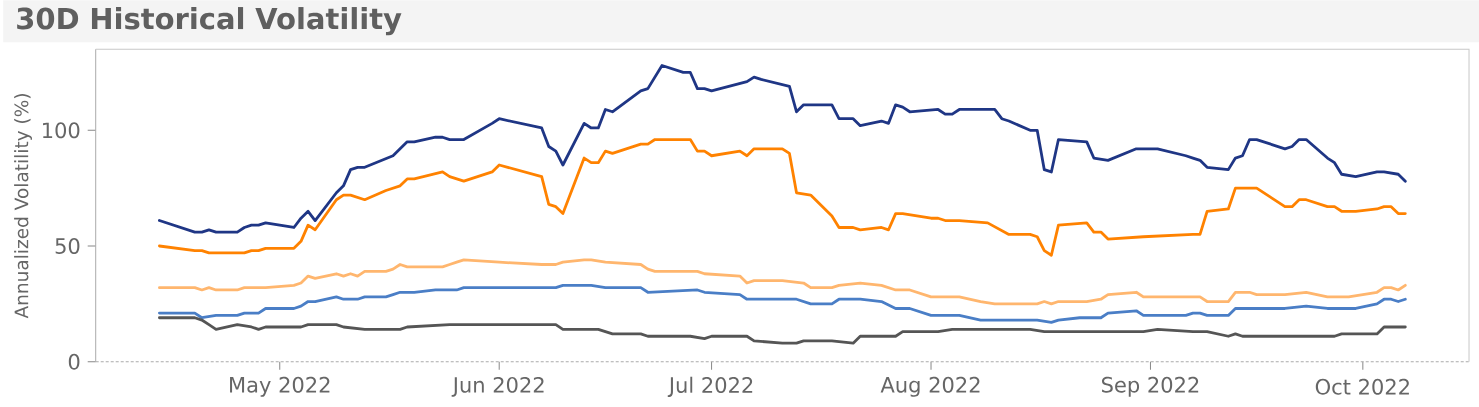 The image size is (1479, 407). Describe the element at coordinates (67, 246) in the screenshot. I see `y-tick-label: 50` at that location.